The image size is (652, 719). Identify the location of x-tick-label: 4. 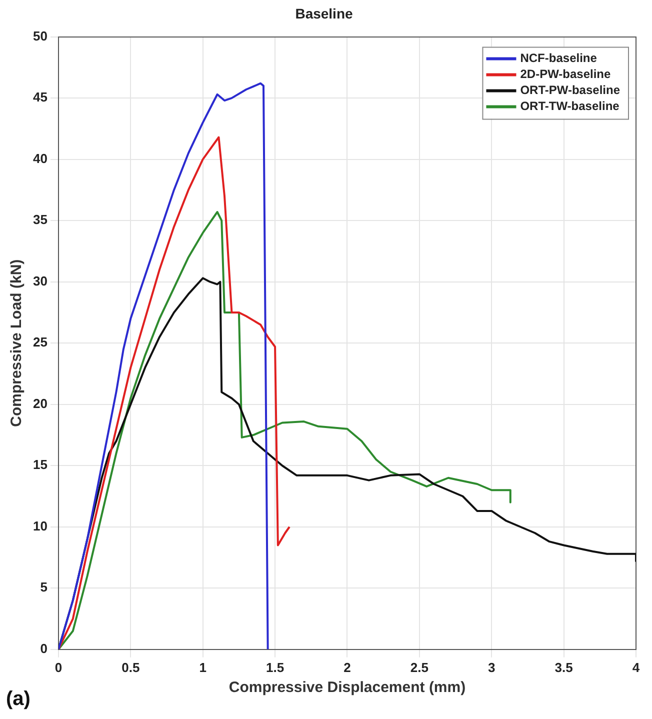
(636, 667).